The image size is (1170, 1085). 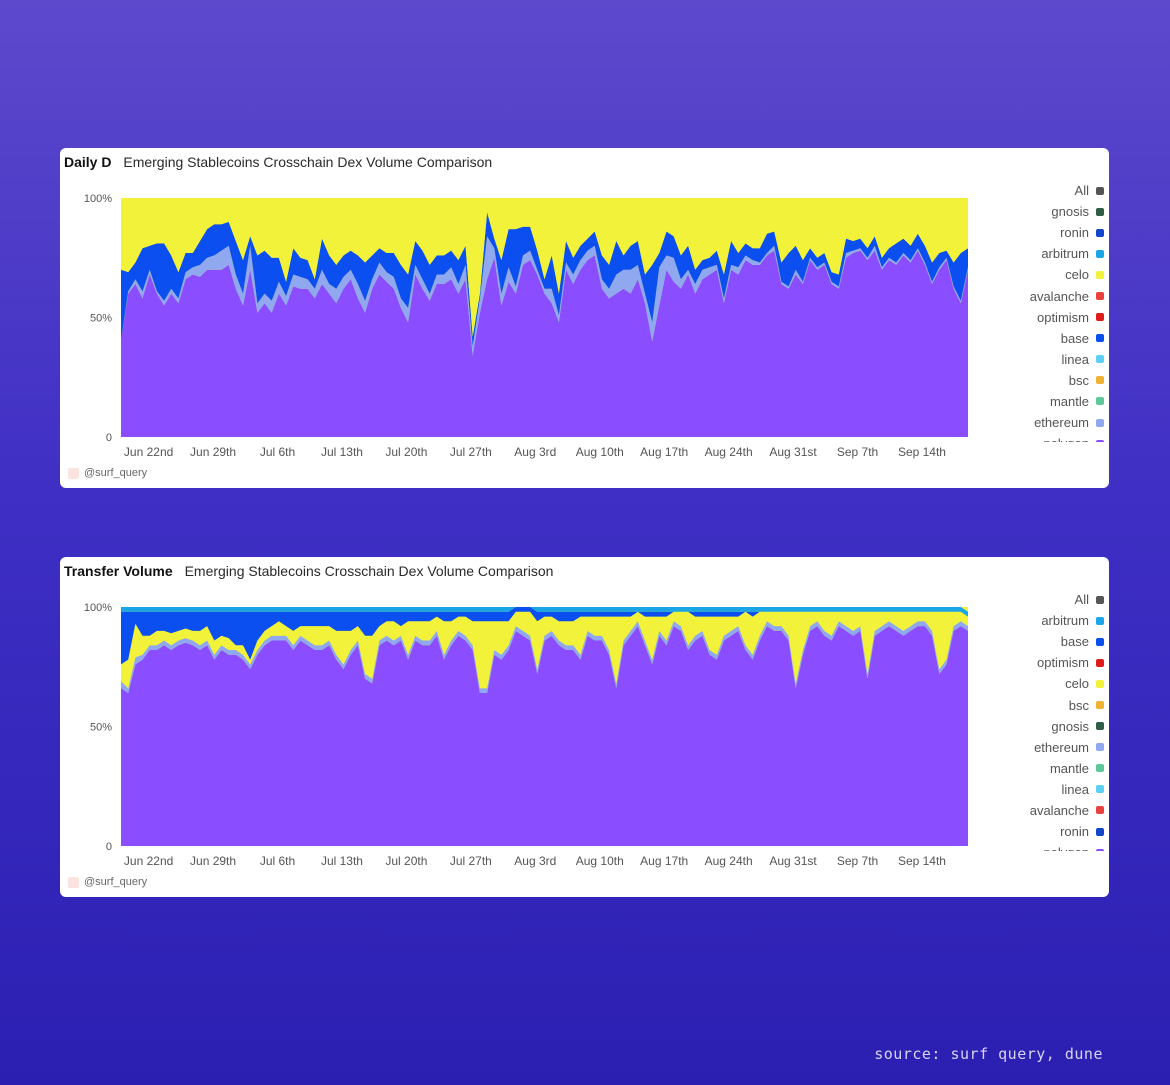 I want to click on legend-label: celo, so click(x=1077, y=684).